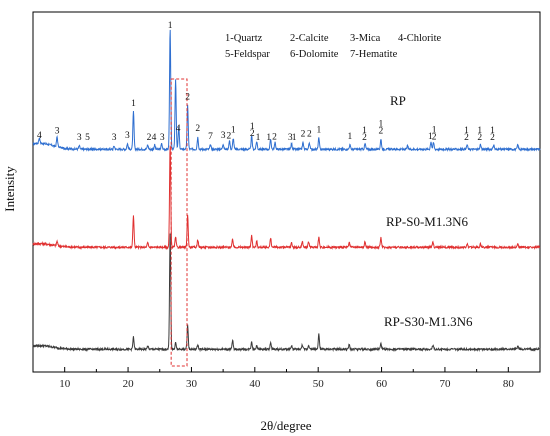 This screenshot has width=550, height=436. Describe the element at coordinates (210, 137) in the screenshot. I see `peak-label: 7` at that location.